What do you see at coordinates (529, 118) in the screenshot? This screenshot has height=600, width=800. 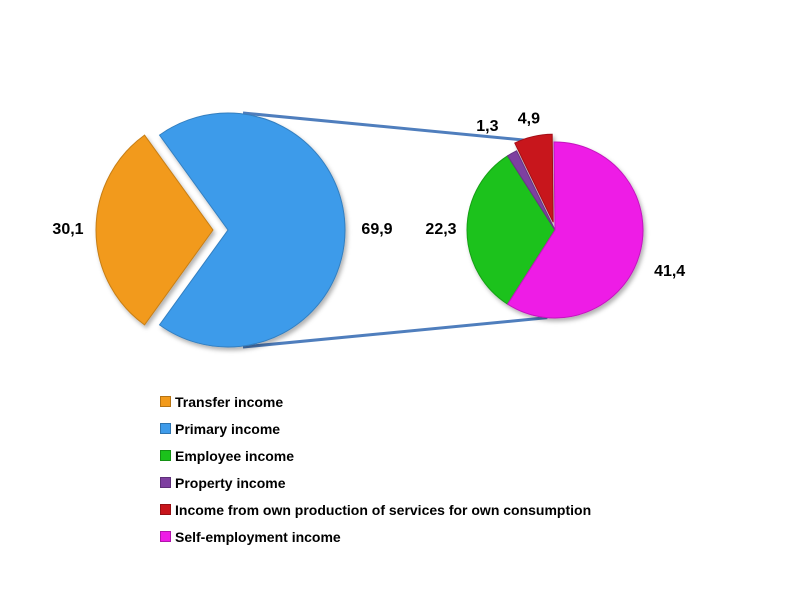 I see `label-income-from-own-production-of-services-for-own-consumption: 4,9` at bounding box center [529, 118].